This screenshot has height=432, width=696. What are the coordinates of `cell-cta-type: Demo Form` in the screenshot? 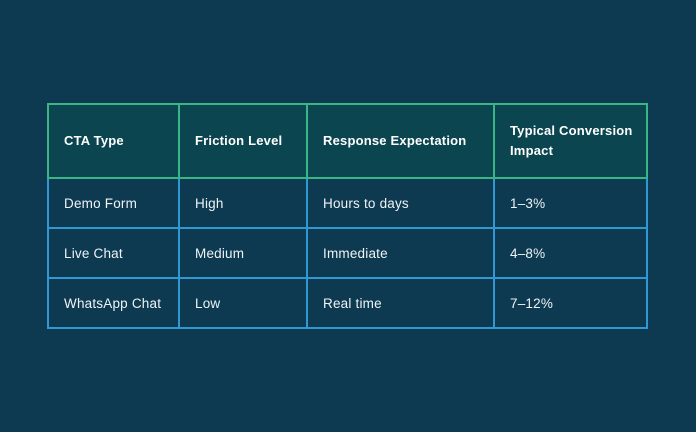 It's located at (113, 203).